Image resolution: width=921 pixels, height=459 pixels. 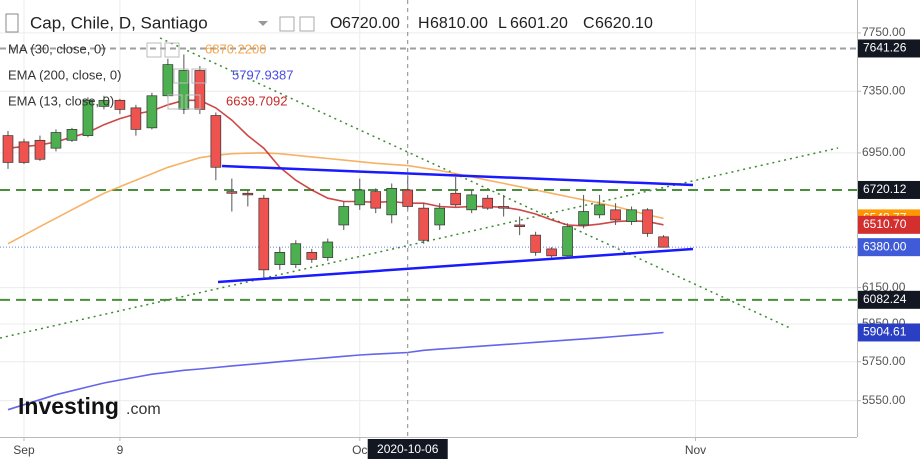 I want to click on x-tick-label: 9, so click(x=120, y=450).